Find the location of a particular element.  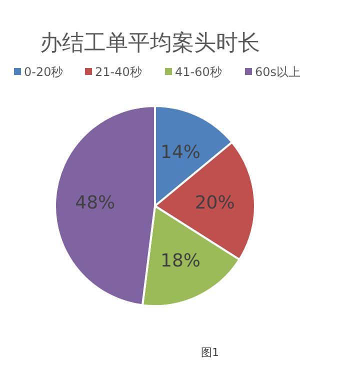

legend-label: 60s以上 is located at coordinates (278, 72).